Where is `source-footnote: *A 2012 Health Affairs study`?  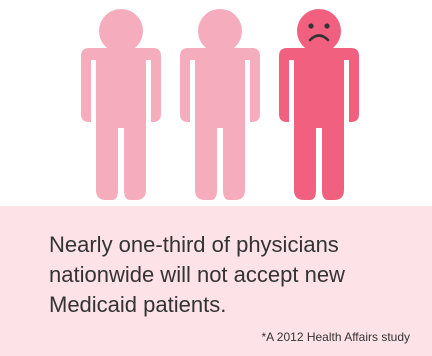 source-footnote: *A 2012 Health Affairs study is located at coordinates (335, 337).